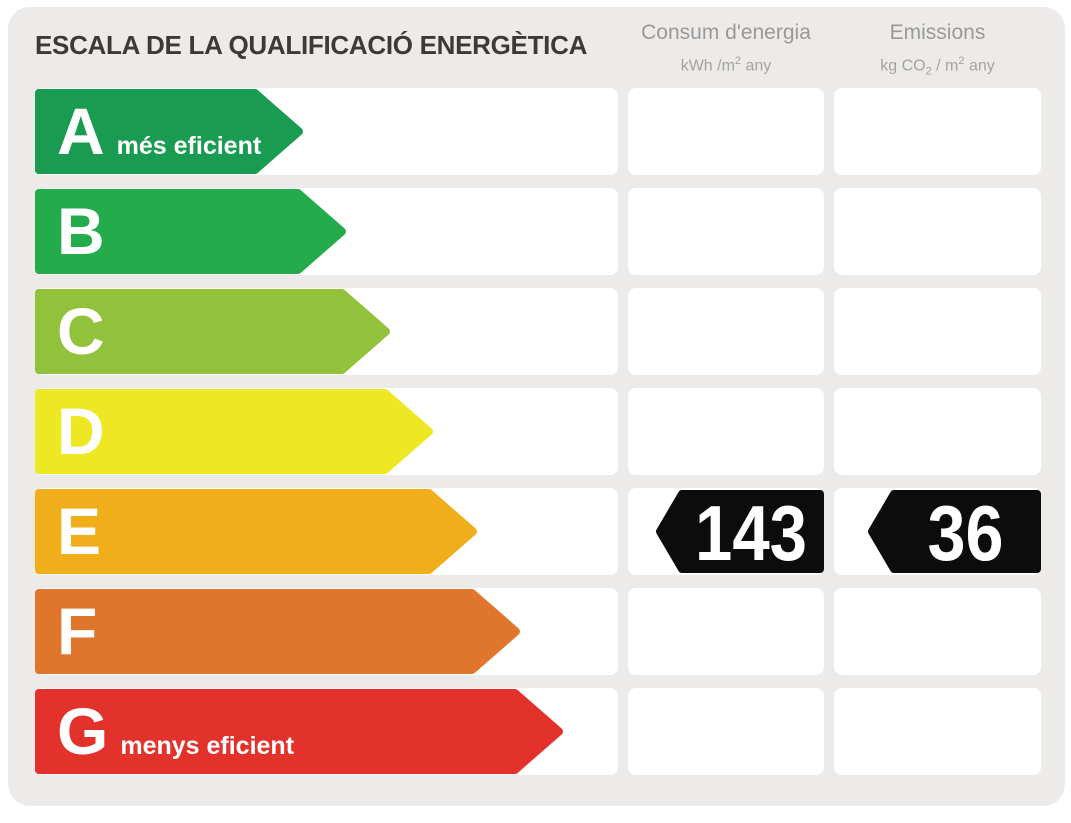 The width and height of the screenshot is (1071, 823). I want to click on rating-row-b: B, so click(535, 231).